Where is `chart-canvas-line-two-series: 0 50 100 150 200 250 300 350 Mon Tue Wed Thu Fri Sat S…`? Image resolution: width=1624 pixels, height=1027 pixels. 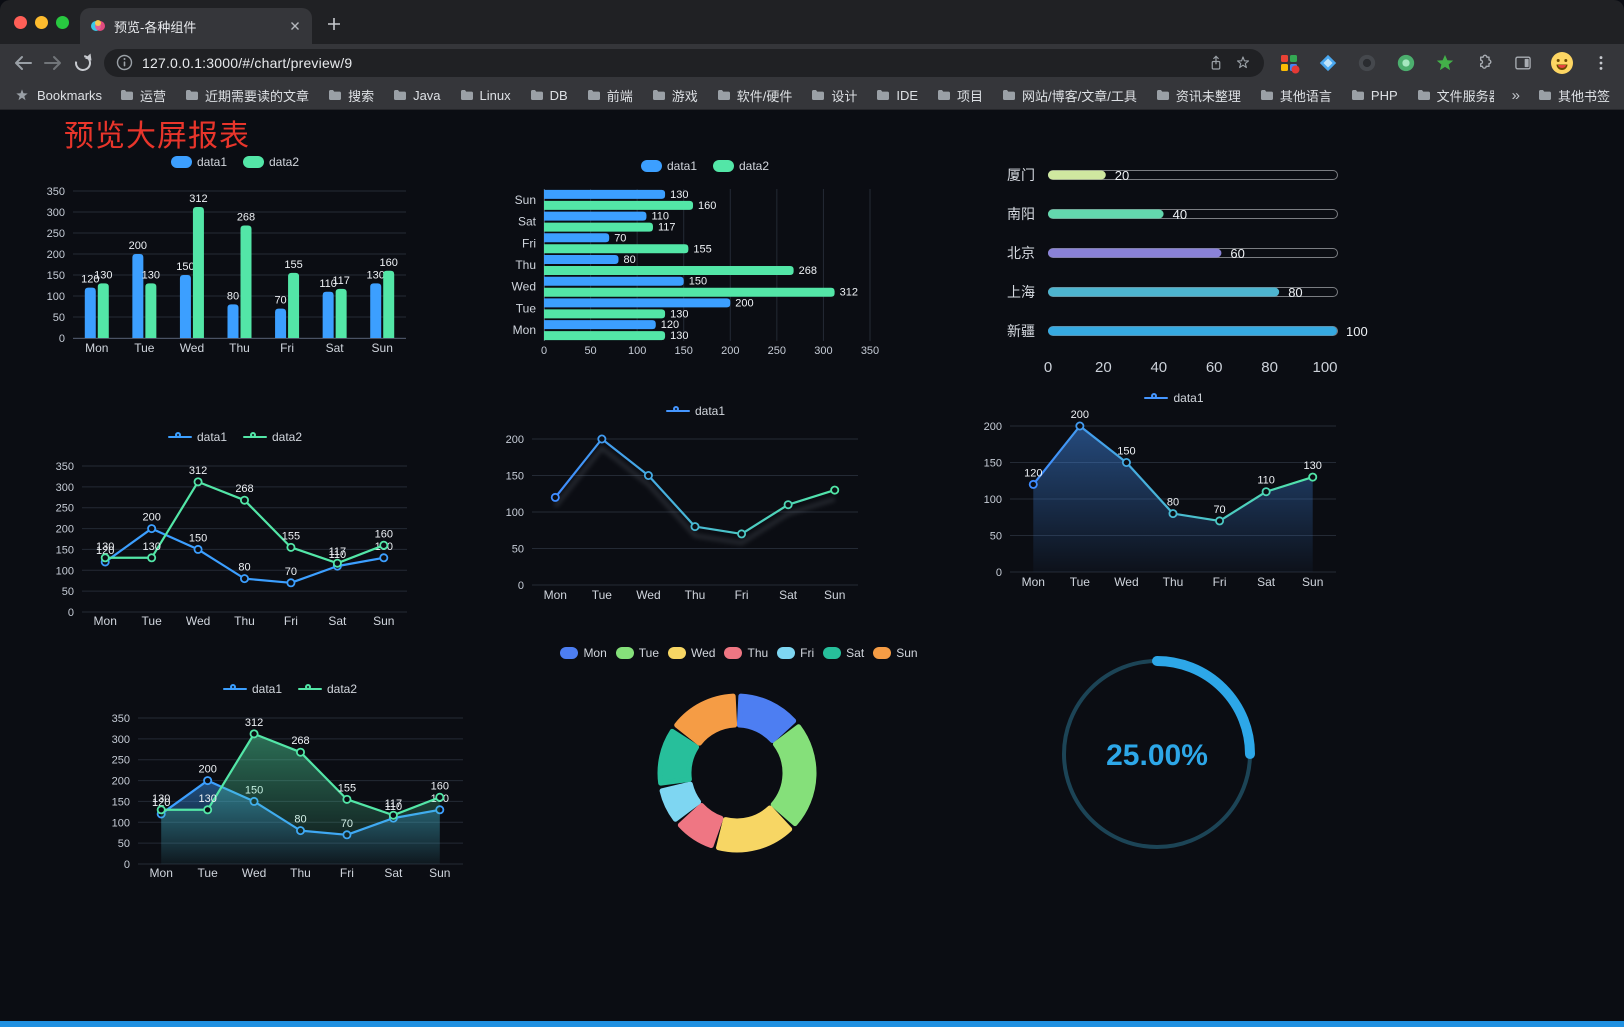
chart-canvas-line-two-series: 0 50 100 150 200 250 300 350 Mon Tue Wed Thu Fri Sat S… is located at coordinates (235, 535).